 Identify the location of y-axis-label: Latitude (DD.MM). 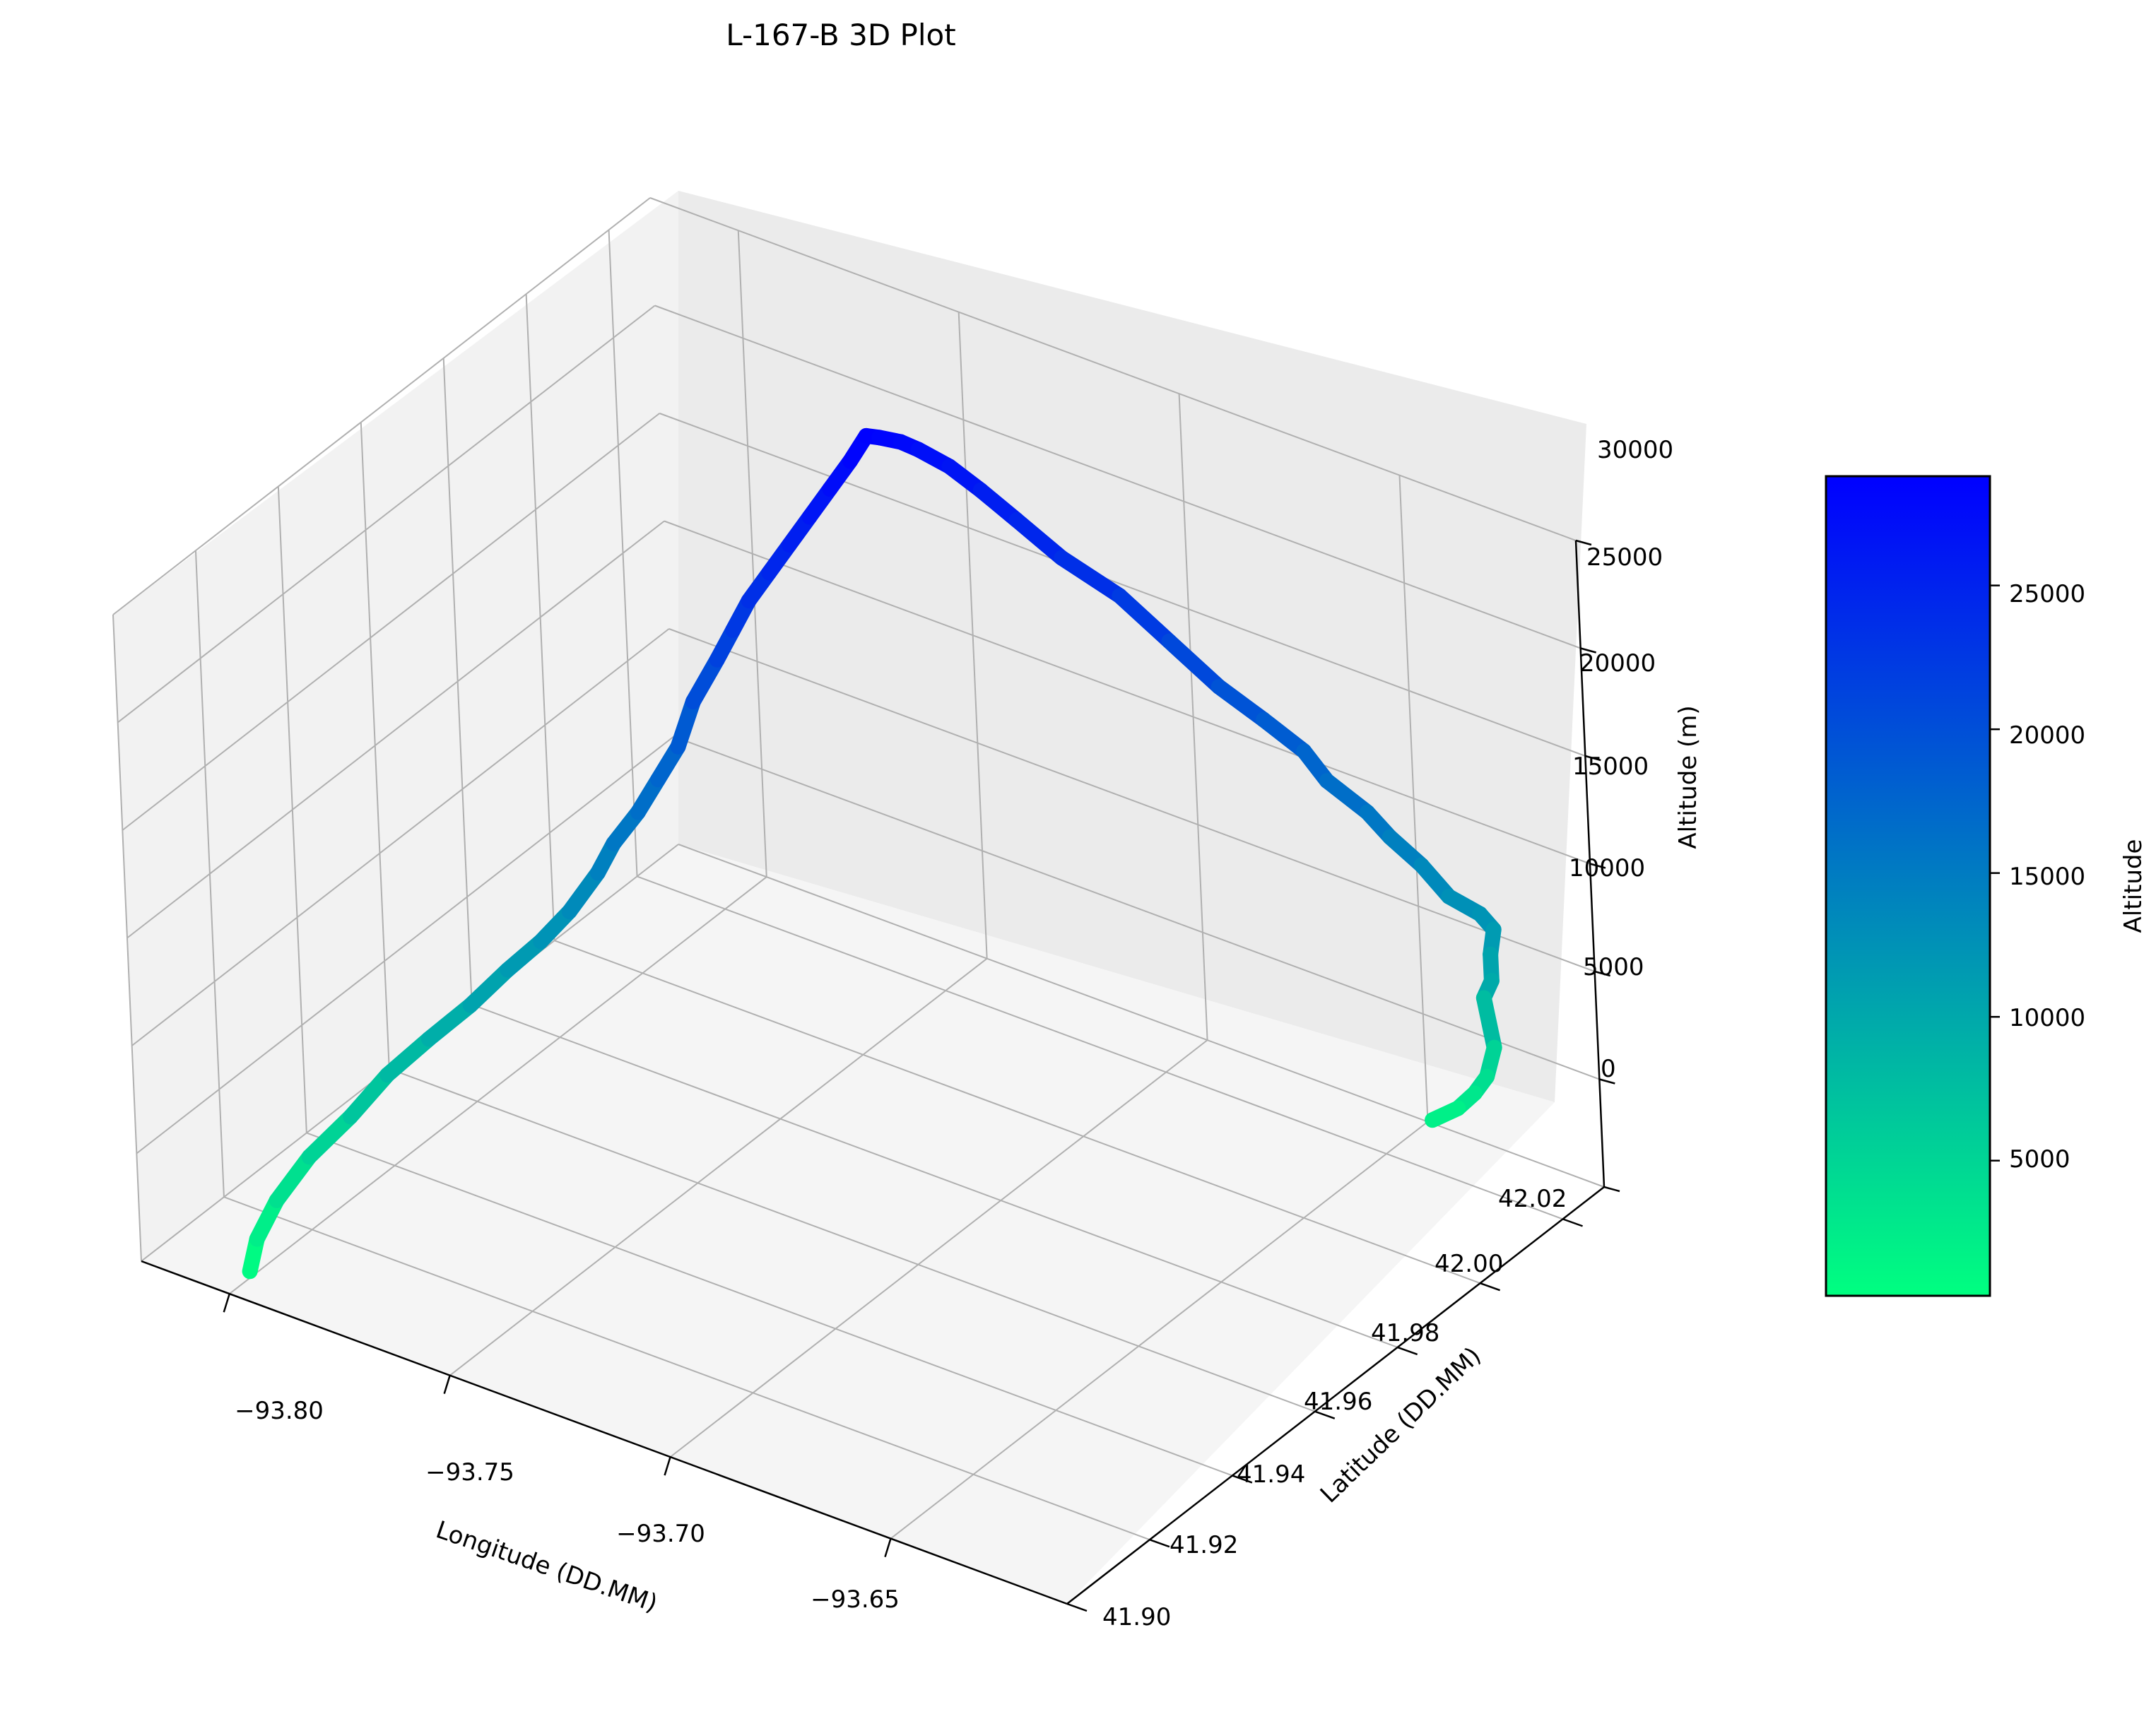
(1401, 1425).